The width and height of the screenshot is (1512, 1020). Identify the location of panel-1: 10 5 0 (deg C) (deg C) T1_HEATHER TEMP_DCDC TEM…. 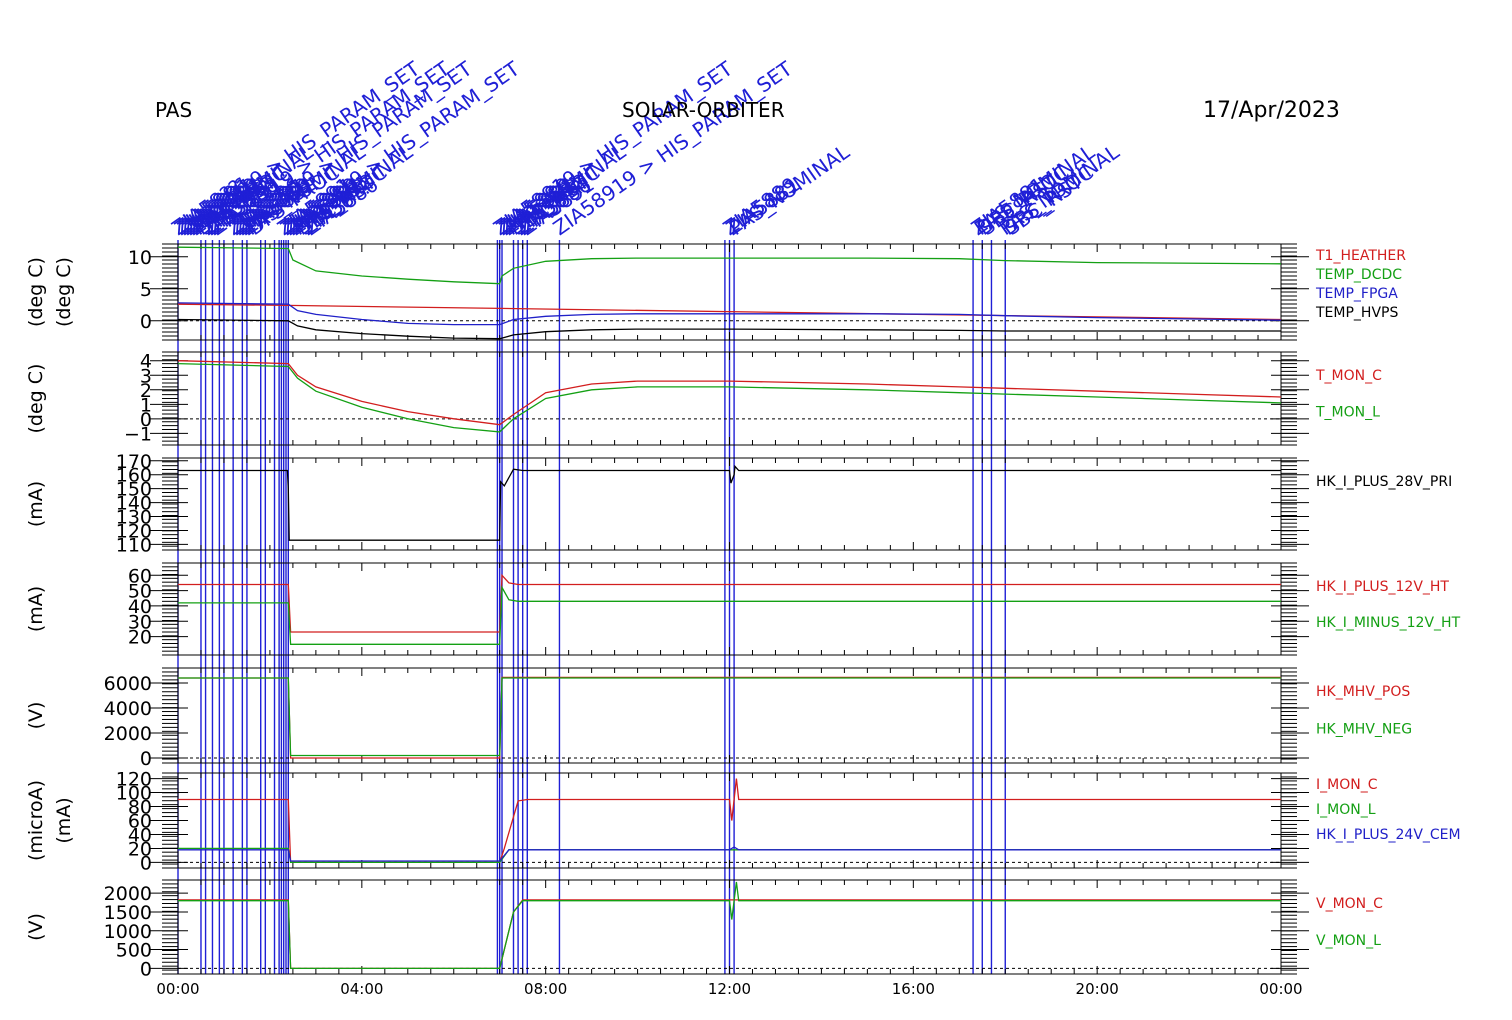
(715, 292).